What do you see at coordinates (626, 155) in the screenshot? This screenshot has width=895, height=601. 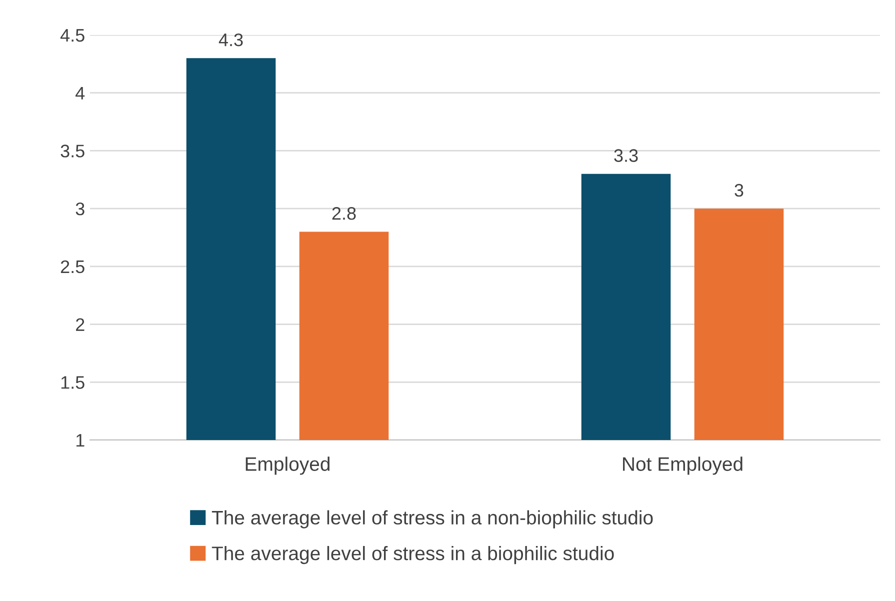 I see `data-label: 3.3` at bounding box center [626, 155].